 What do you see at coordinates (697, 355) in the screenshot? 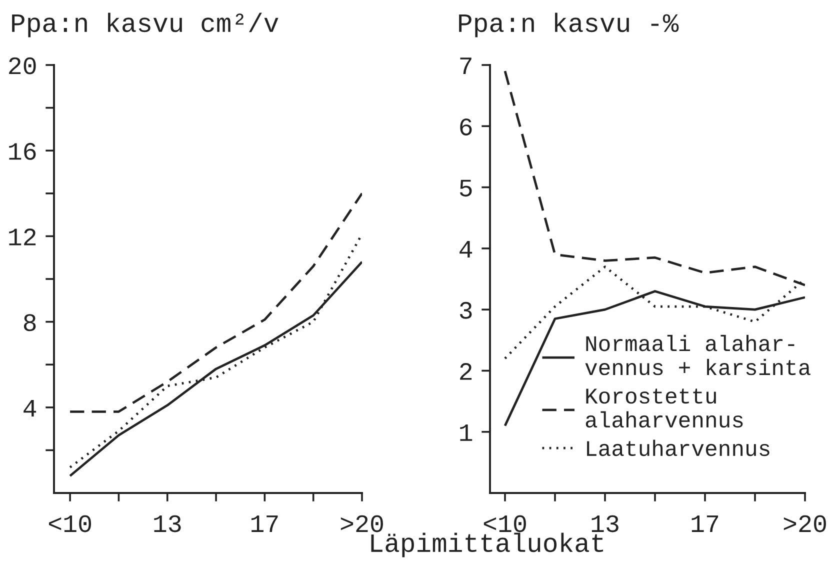
I see `legend-label: Normaali alahar- vennus + karsinta` at bounding box center [697, 355].